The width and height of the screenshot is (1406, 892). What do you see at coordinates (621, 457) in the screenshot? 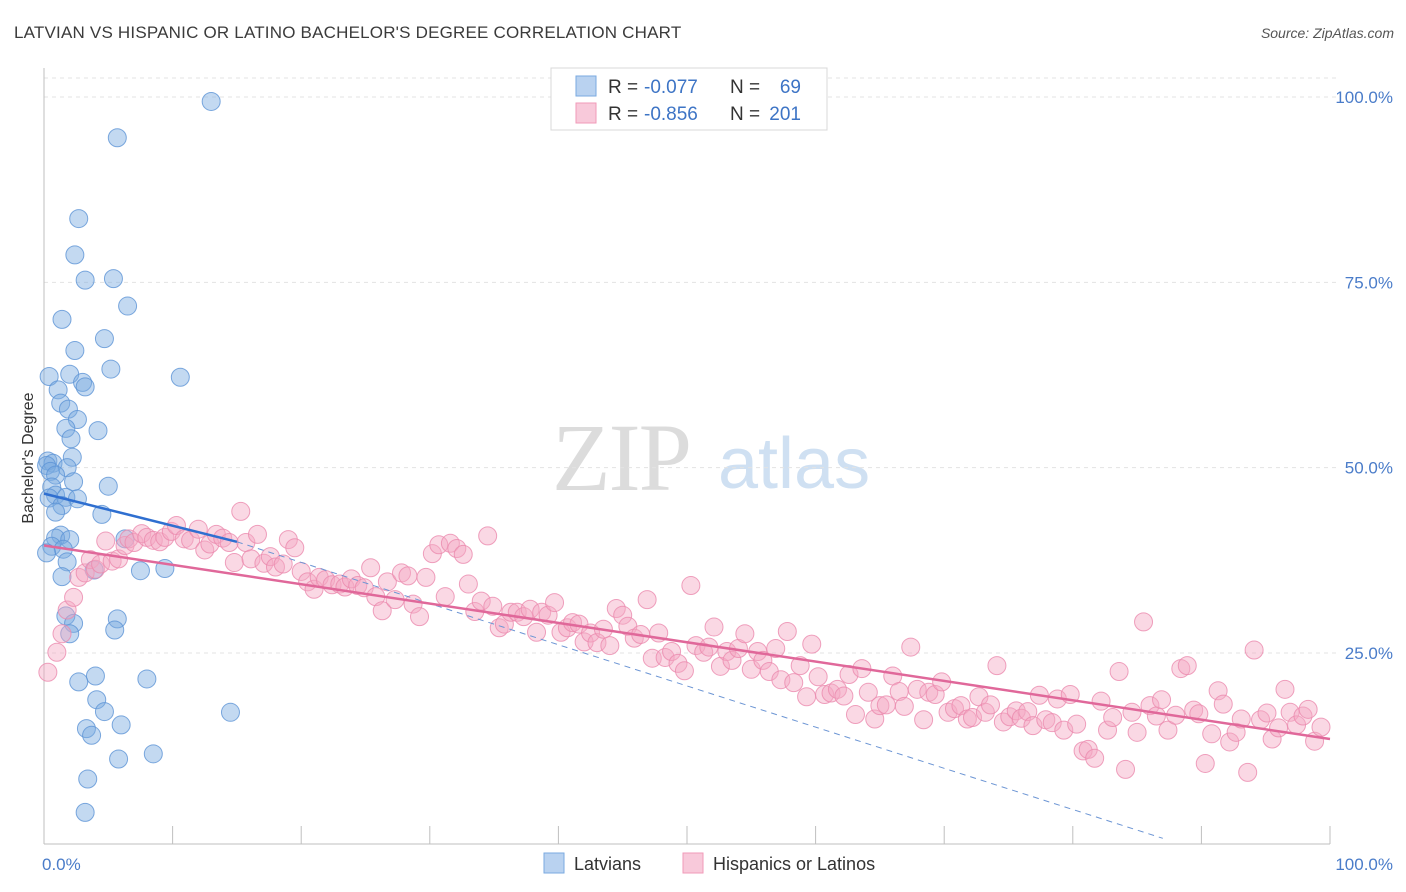
I see `watermark-zip: ZIP` at bounding box center [621, 457].